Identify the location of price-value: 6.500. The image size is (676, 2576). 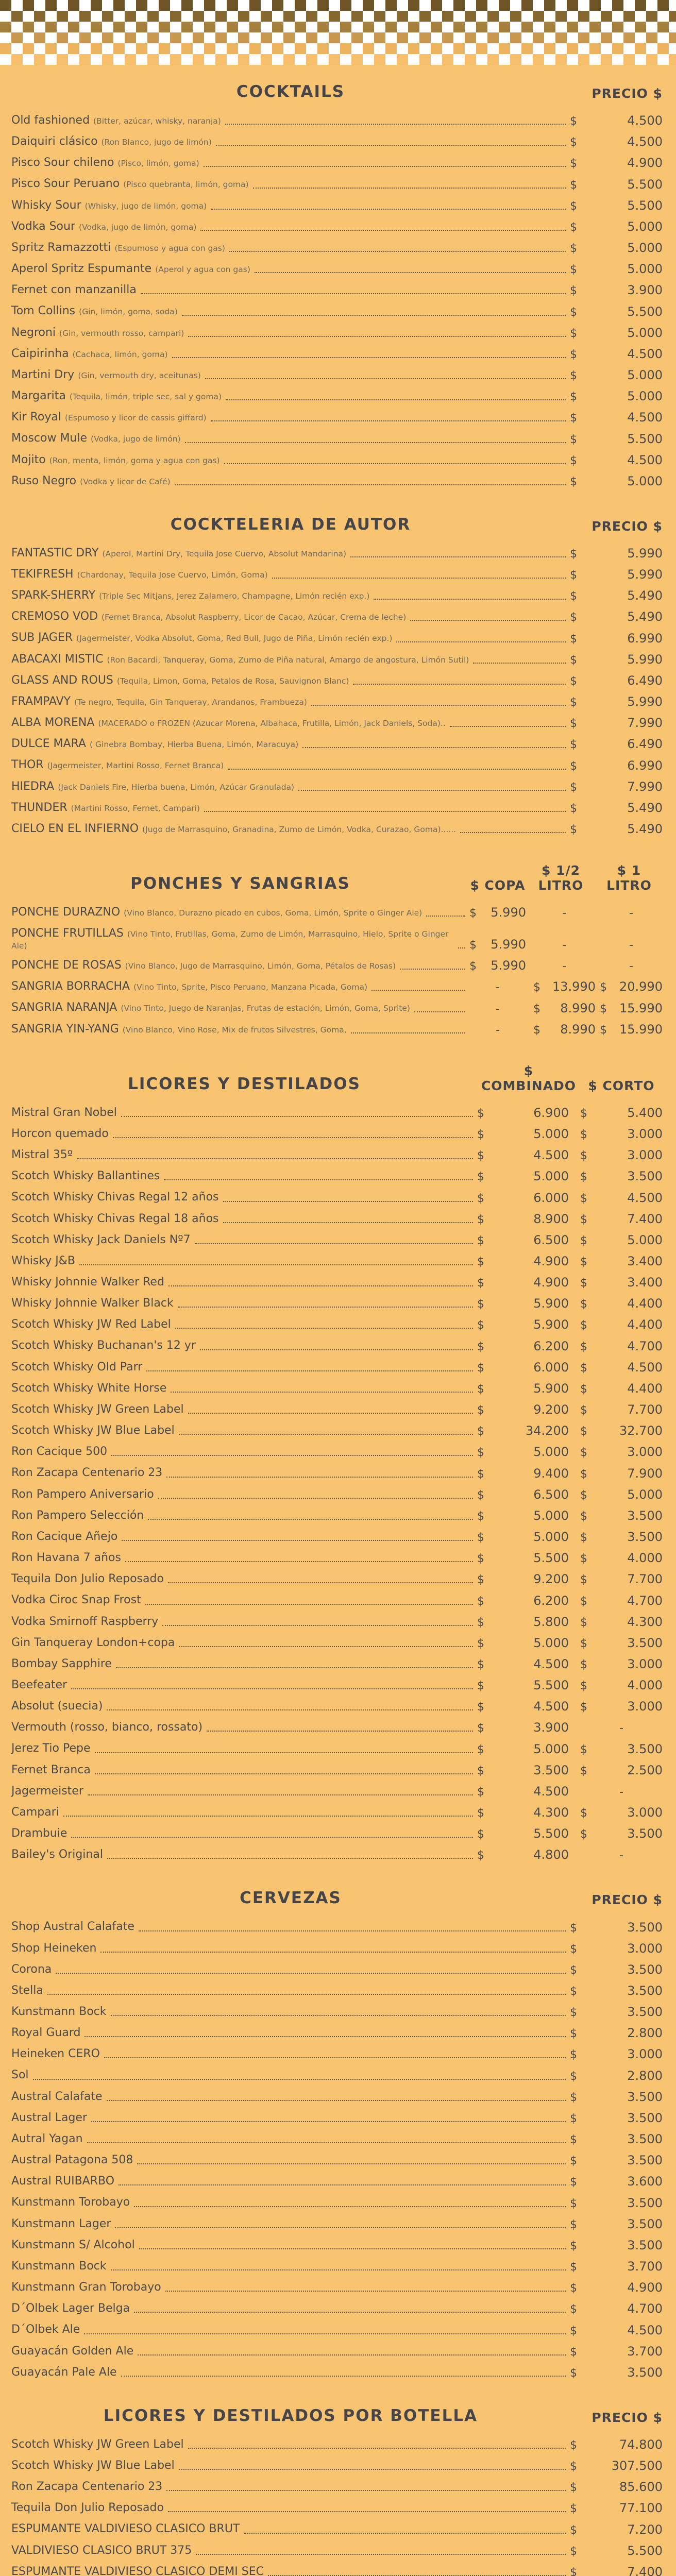
(551, 1239).